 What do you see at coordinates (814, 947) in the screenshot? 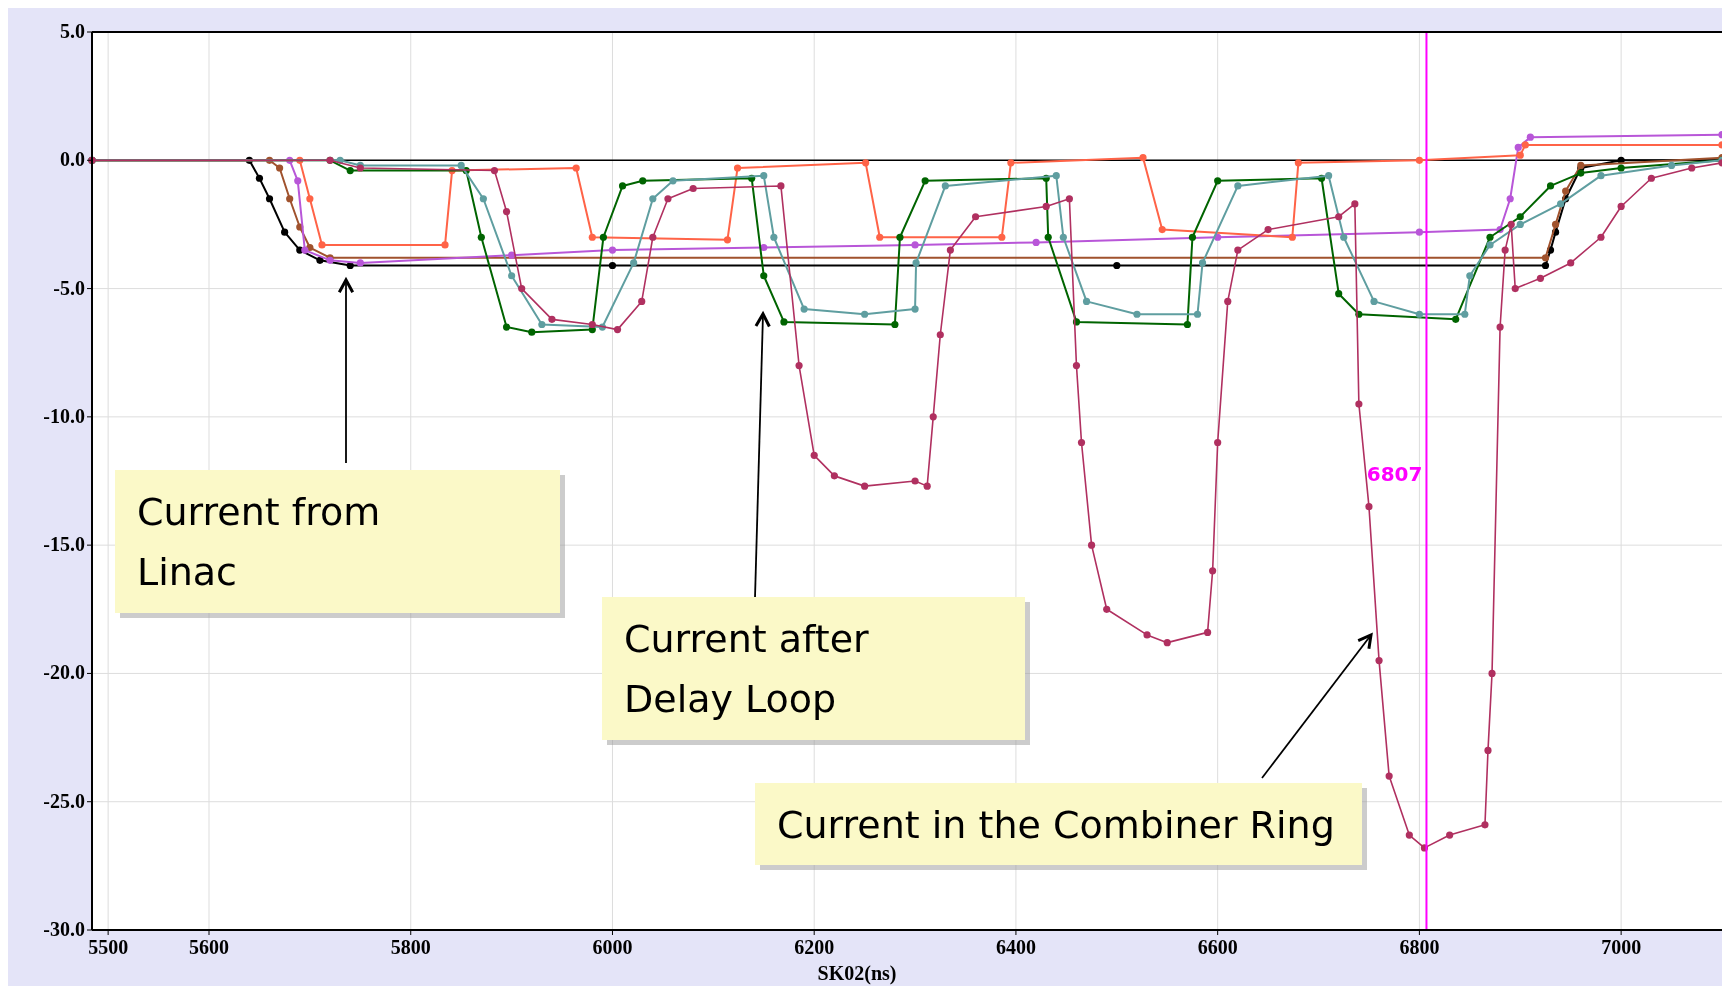
I see `x-tick-label: 6200` at bounding box center [814, 947].